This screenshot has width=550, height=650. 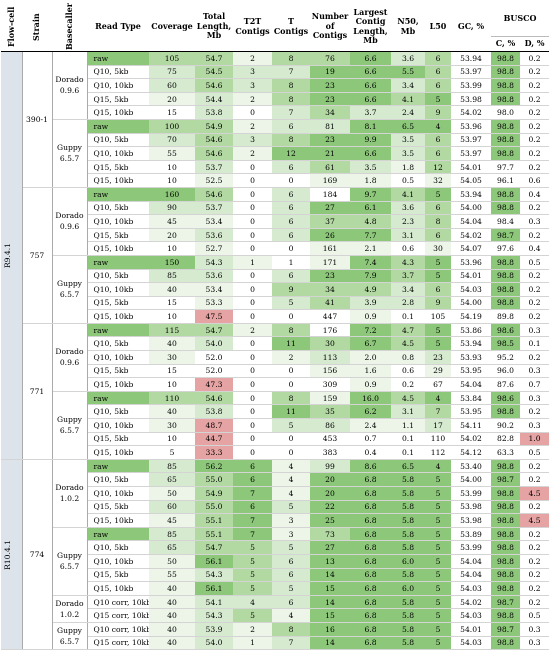 I want to click on largest-contig-cell: 9.7, so click(x=370, y=194).